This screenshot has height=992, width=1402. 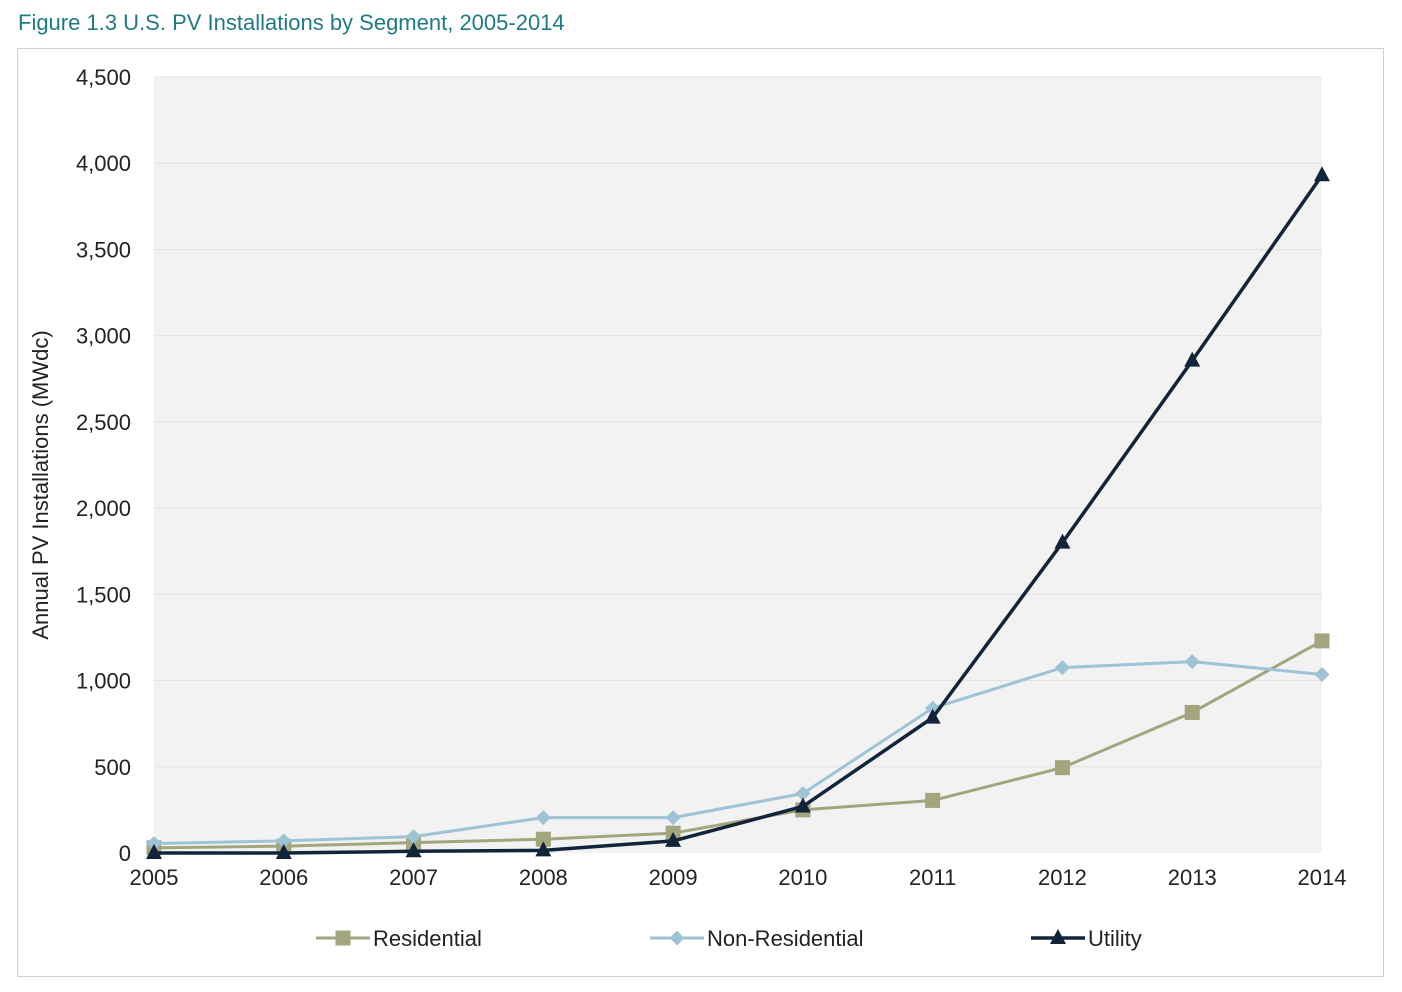 What do you see at coordinates (103, 77) in the screenshot?
I see `y-tick-label: 4,500` at bounding box center [103, 77].